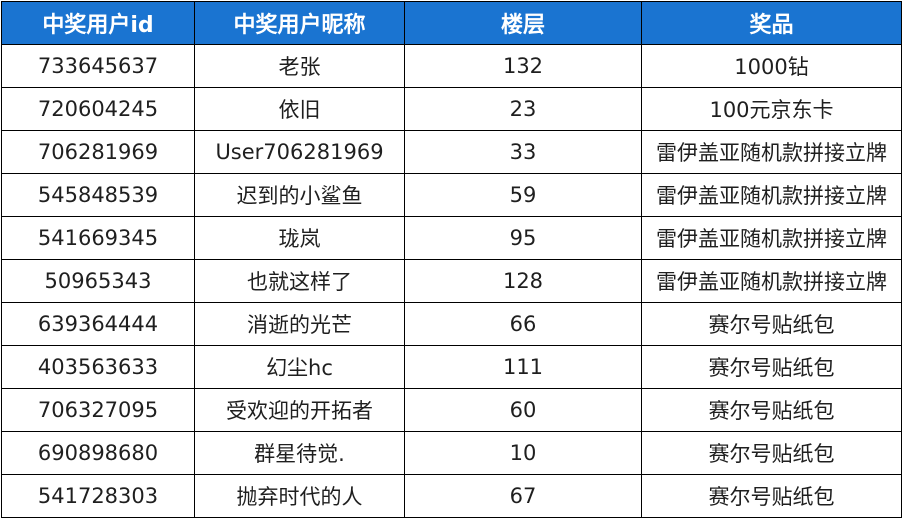 This screenshot has width=902, height=531. I want to click on cell-floor: 128, so click(523, 281).